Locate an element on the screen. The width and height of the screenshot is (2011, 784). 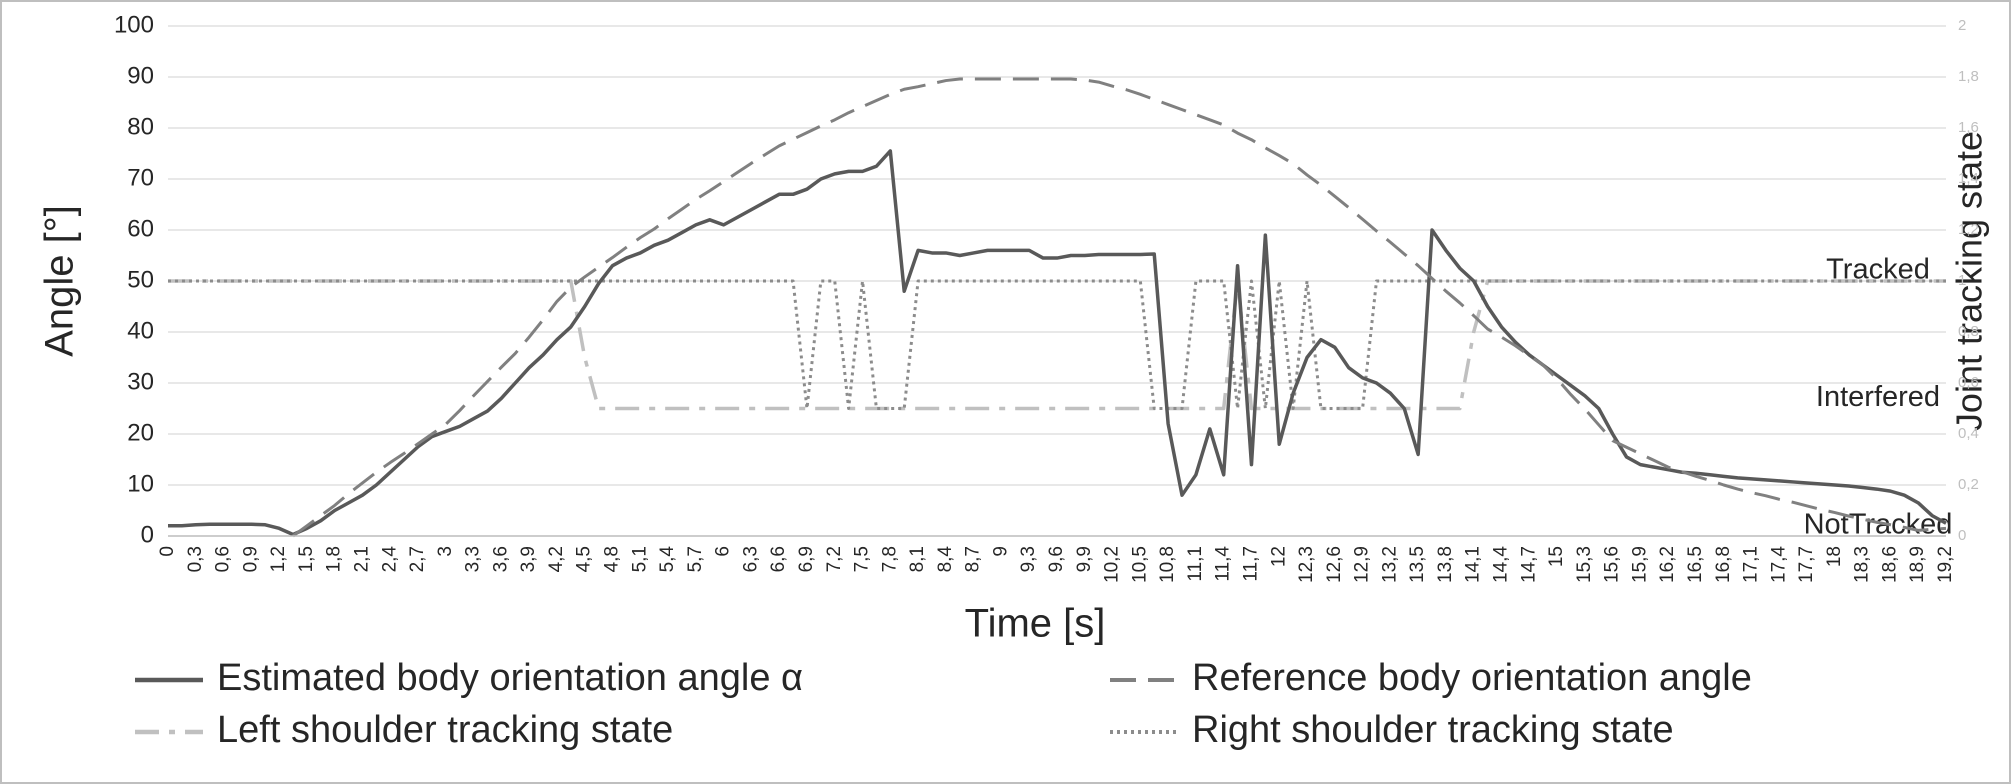
x-tick-label: 12,9 is located at coordinates (1362, 564).